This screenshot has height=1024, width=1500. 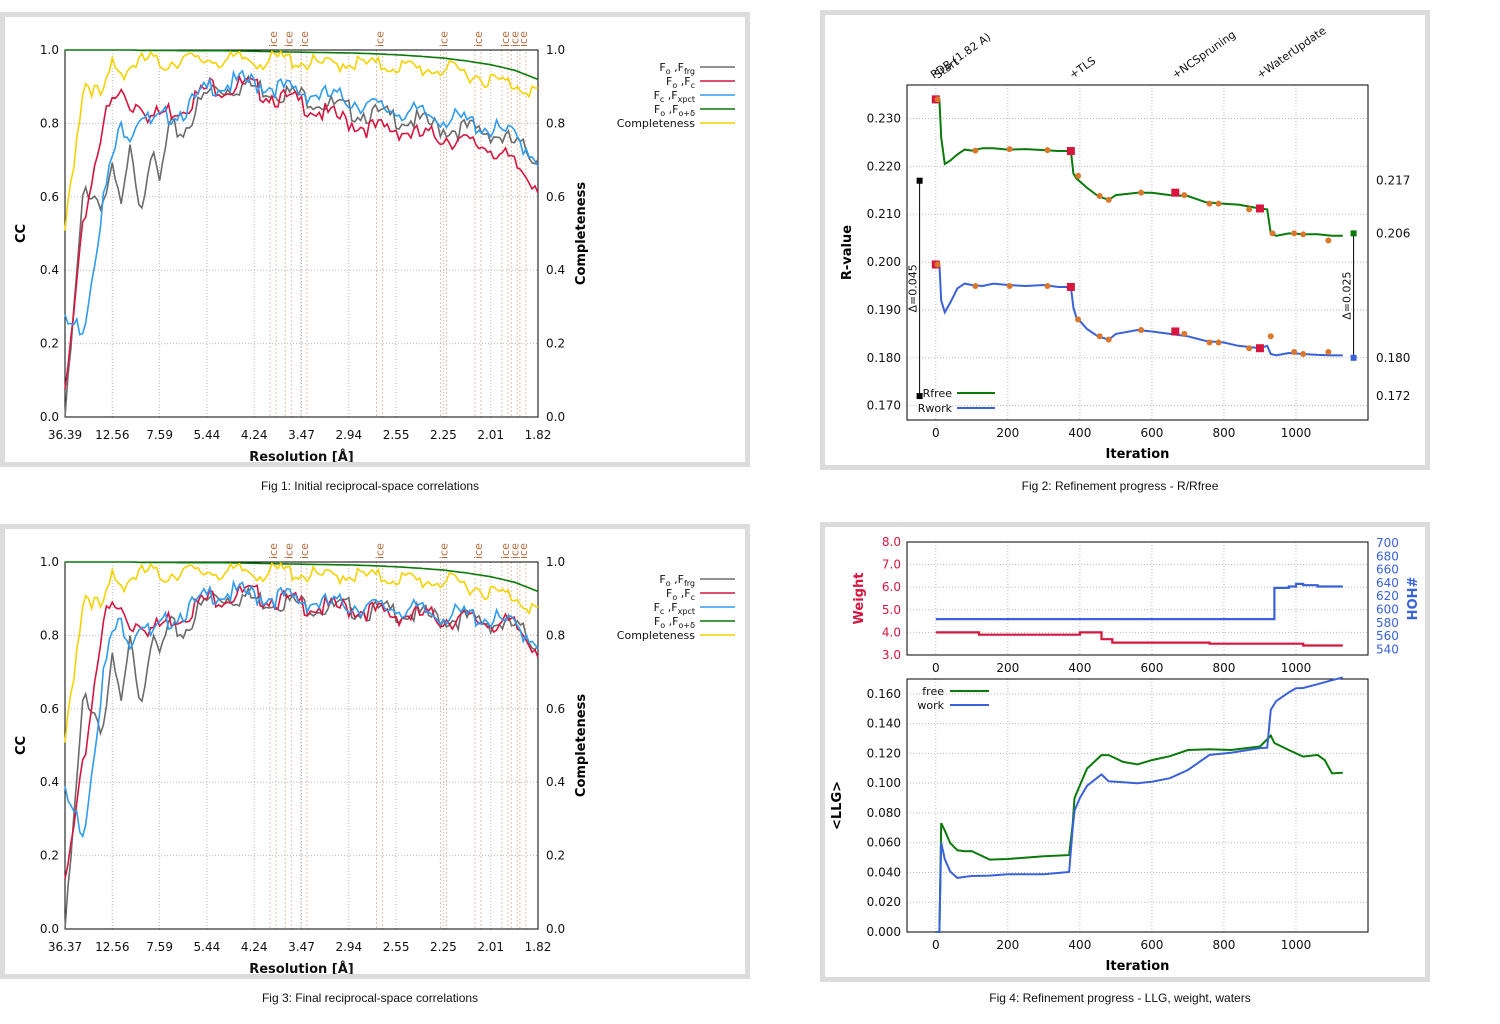 I want to click on y2-axis-label: Completeness, so click(x=581, y=233).